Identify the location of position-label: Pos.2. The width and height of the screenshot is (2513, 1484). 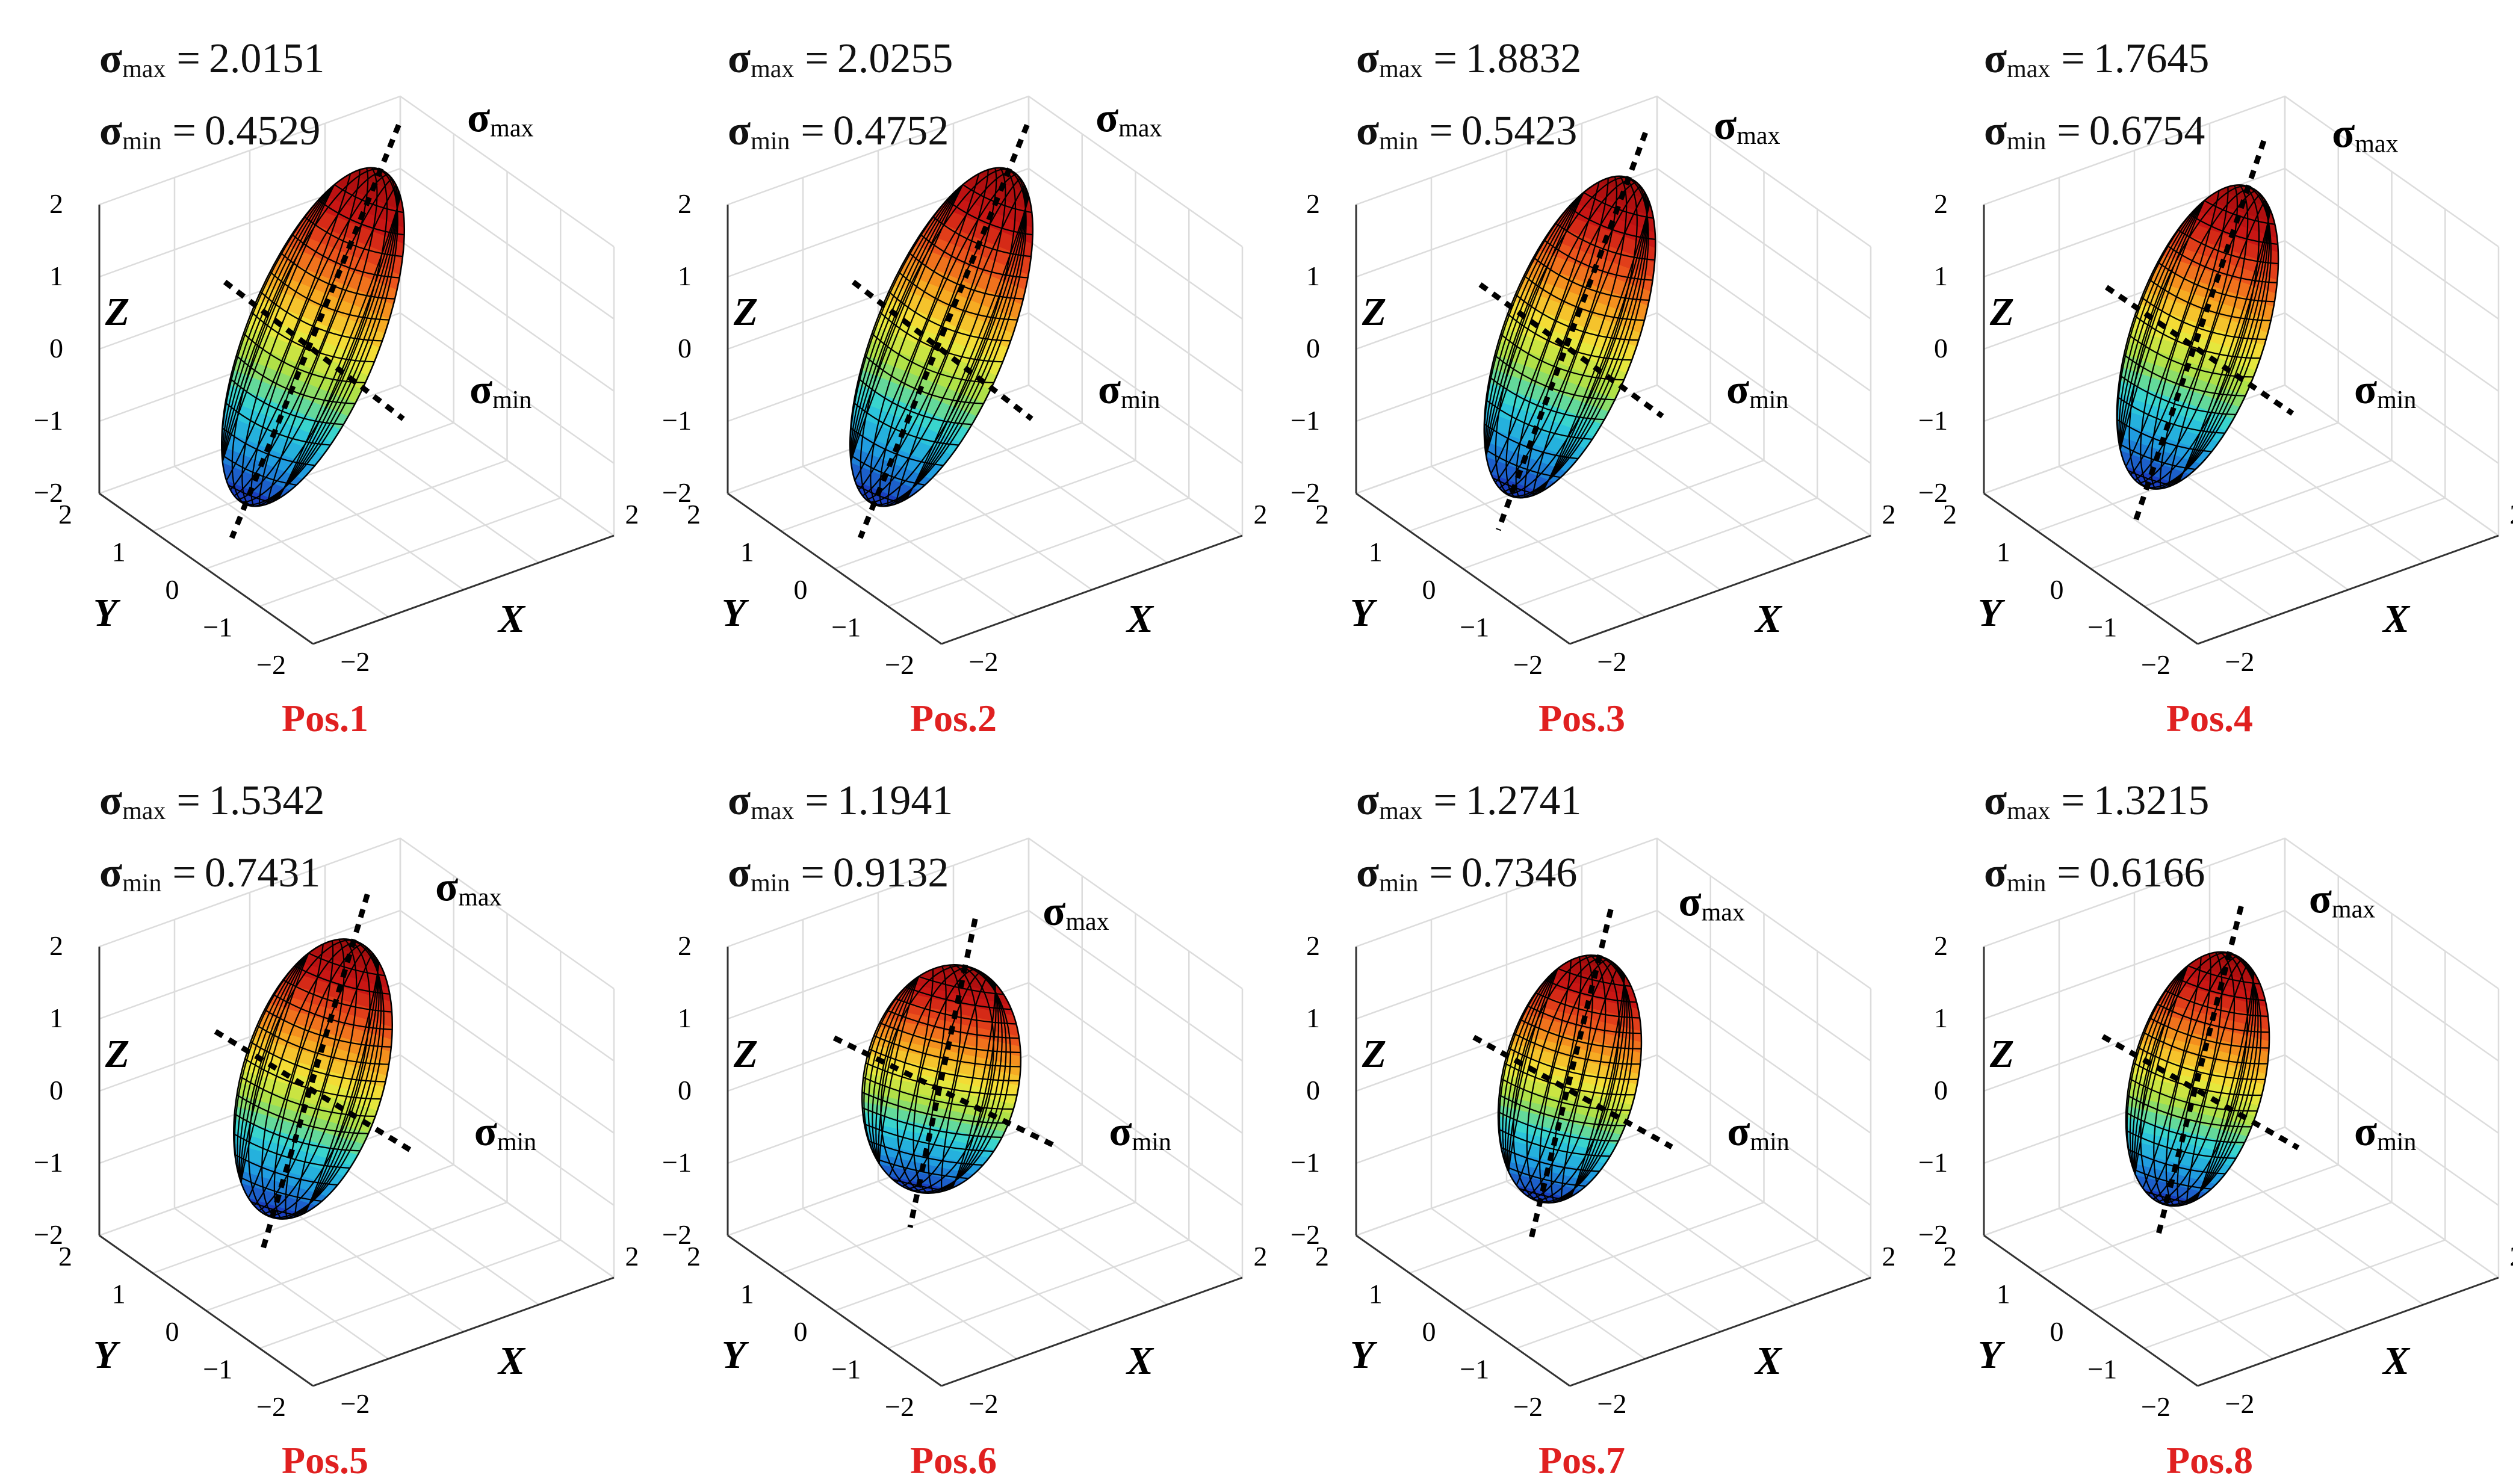
(954, 718).